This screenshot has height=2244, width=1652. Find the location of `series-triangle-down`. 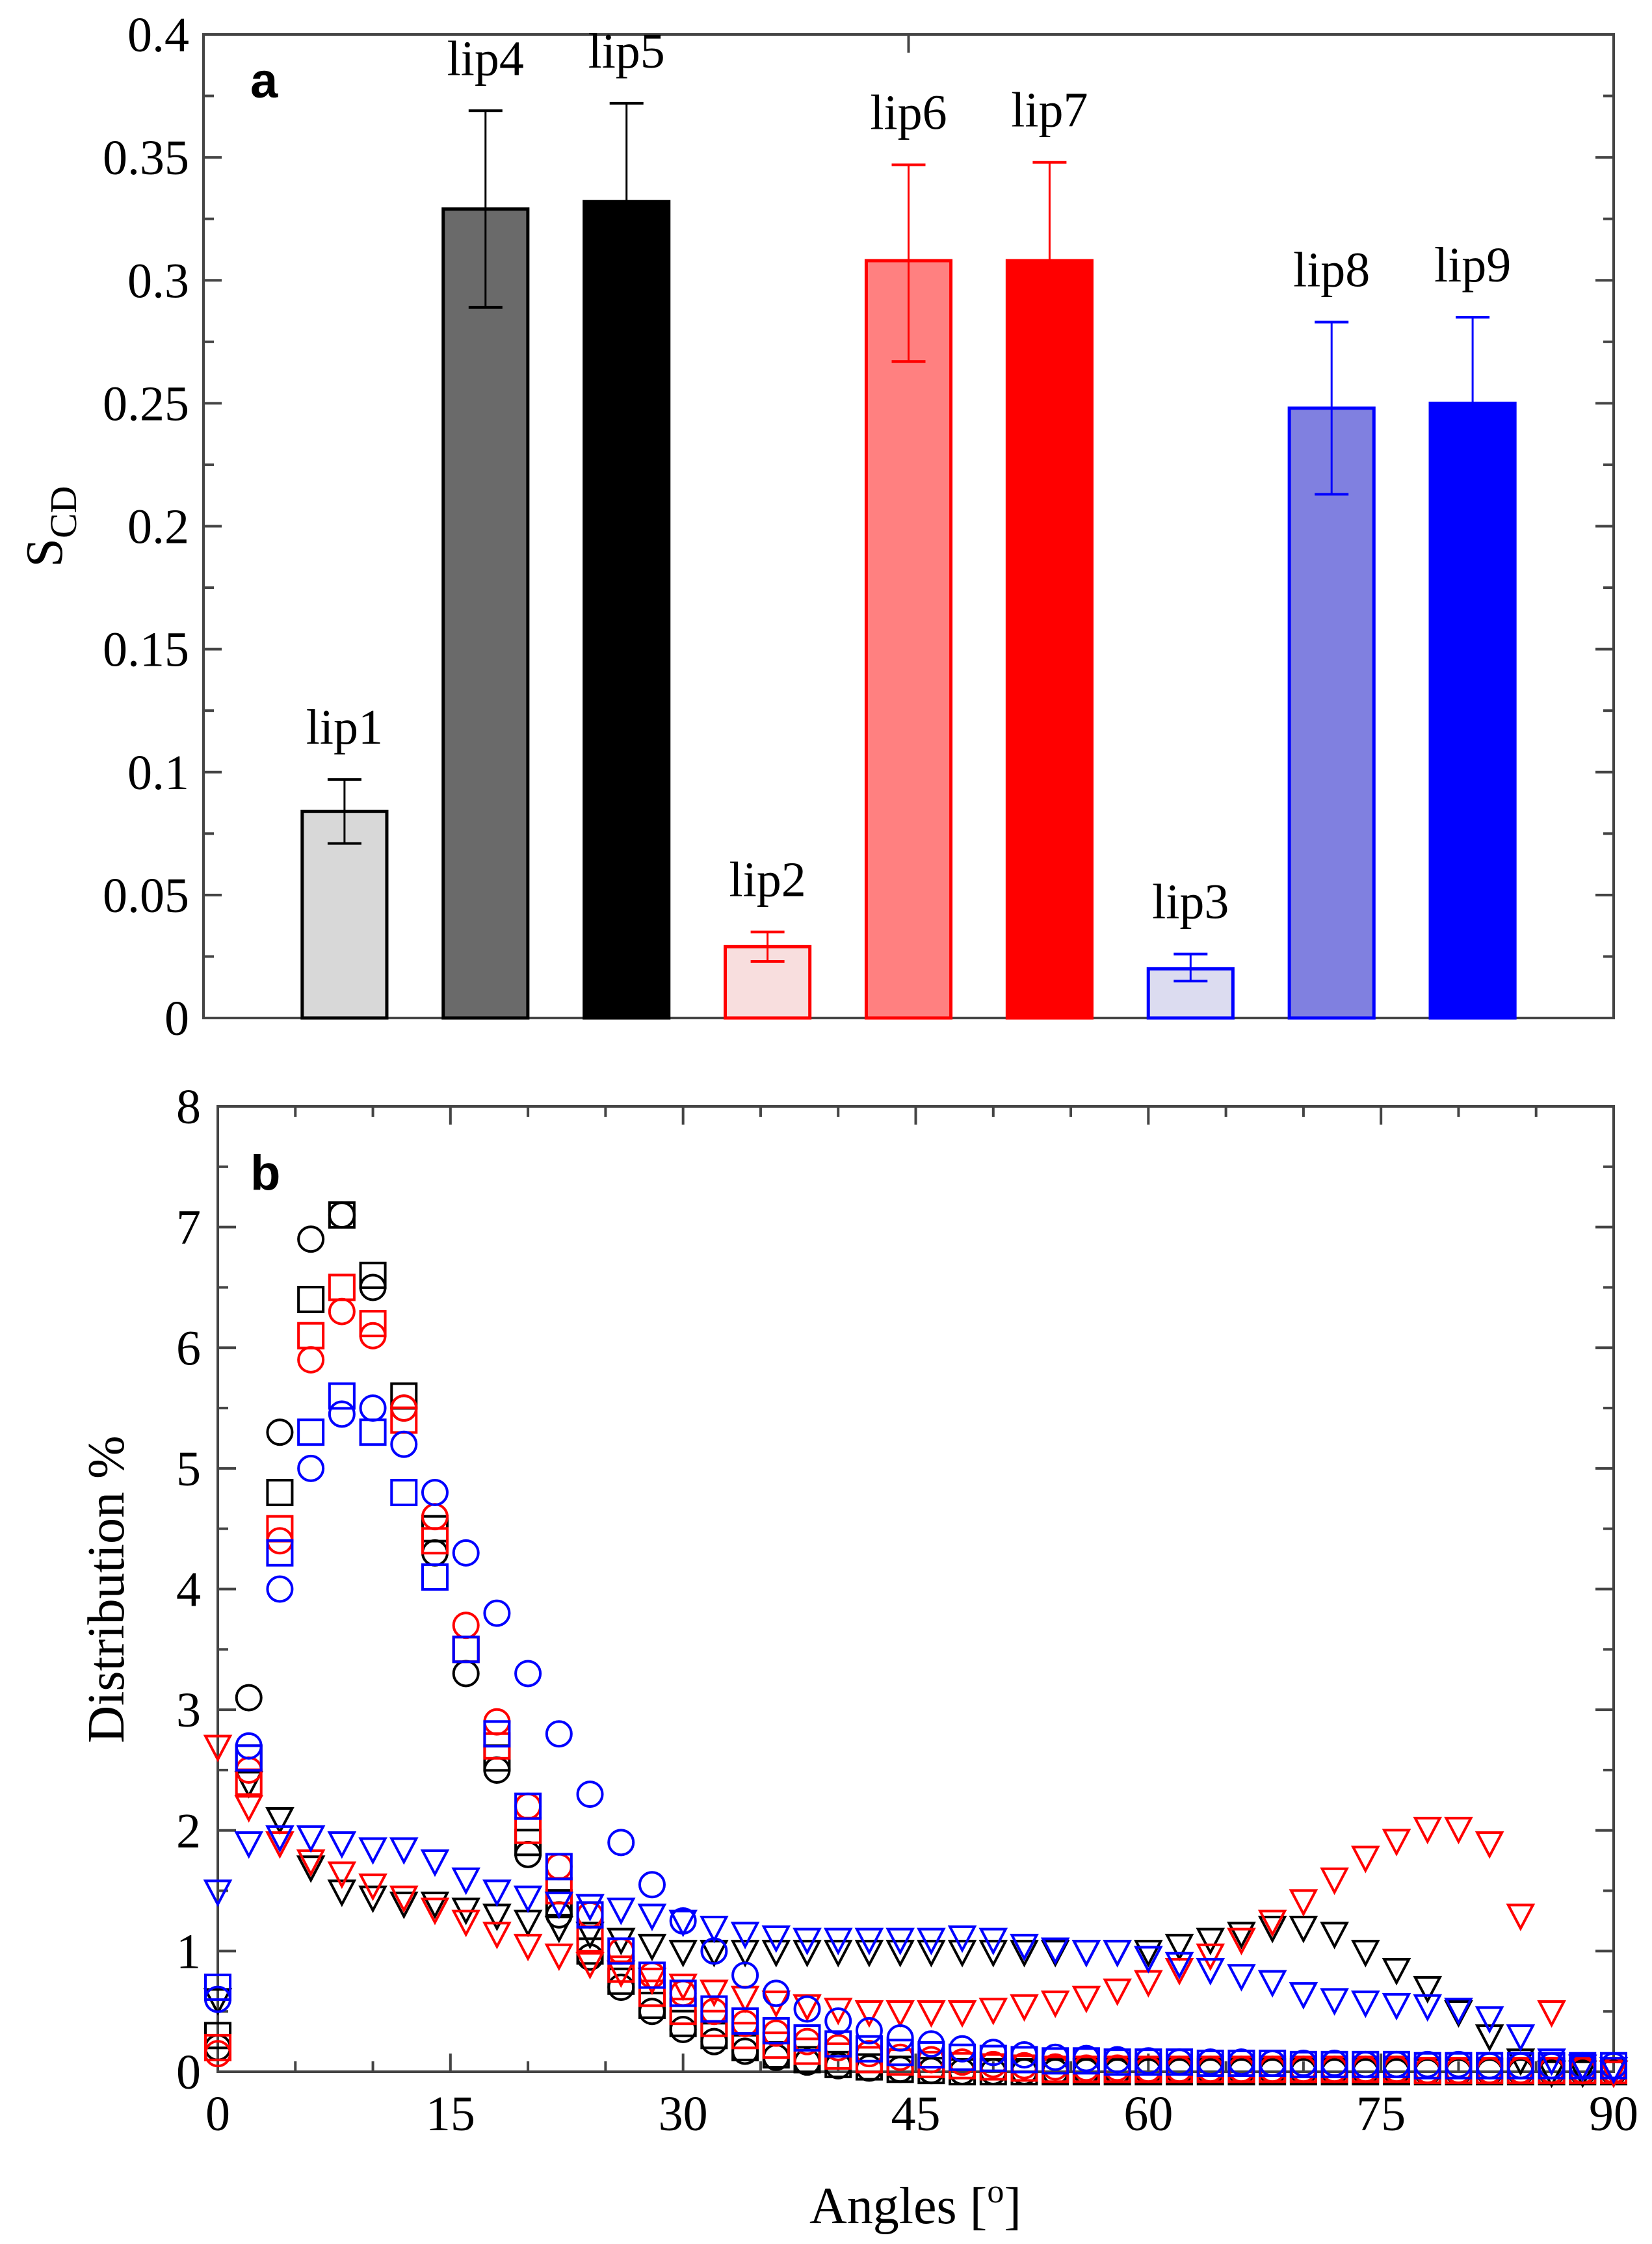

series-triangle-down is located at coordinates (916, 1955).